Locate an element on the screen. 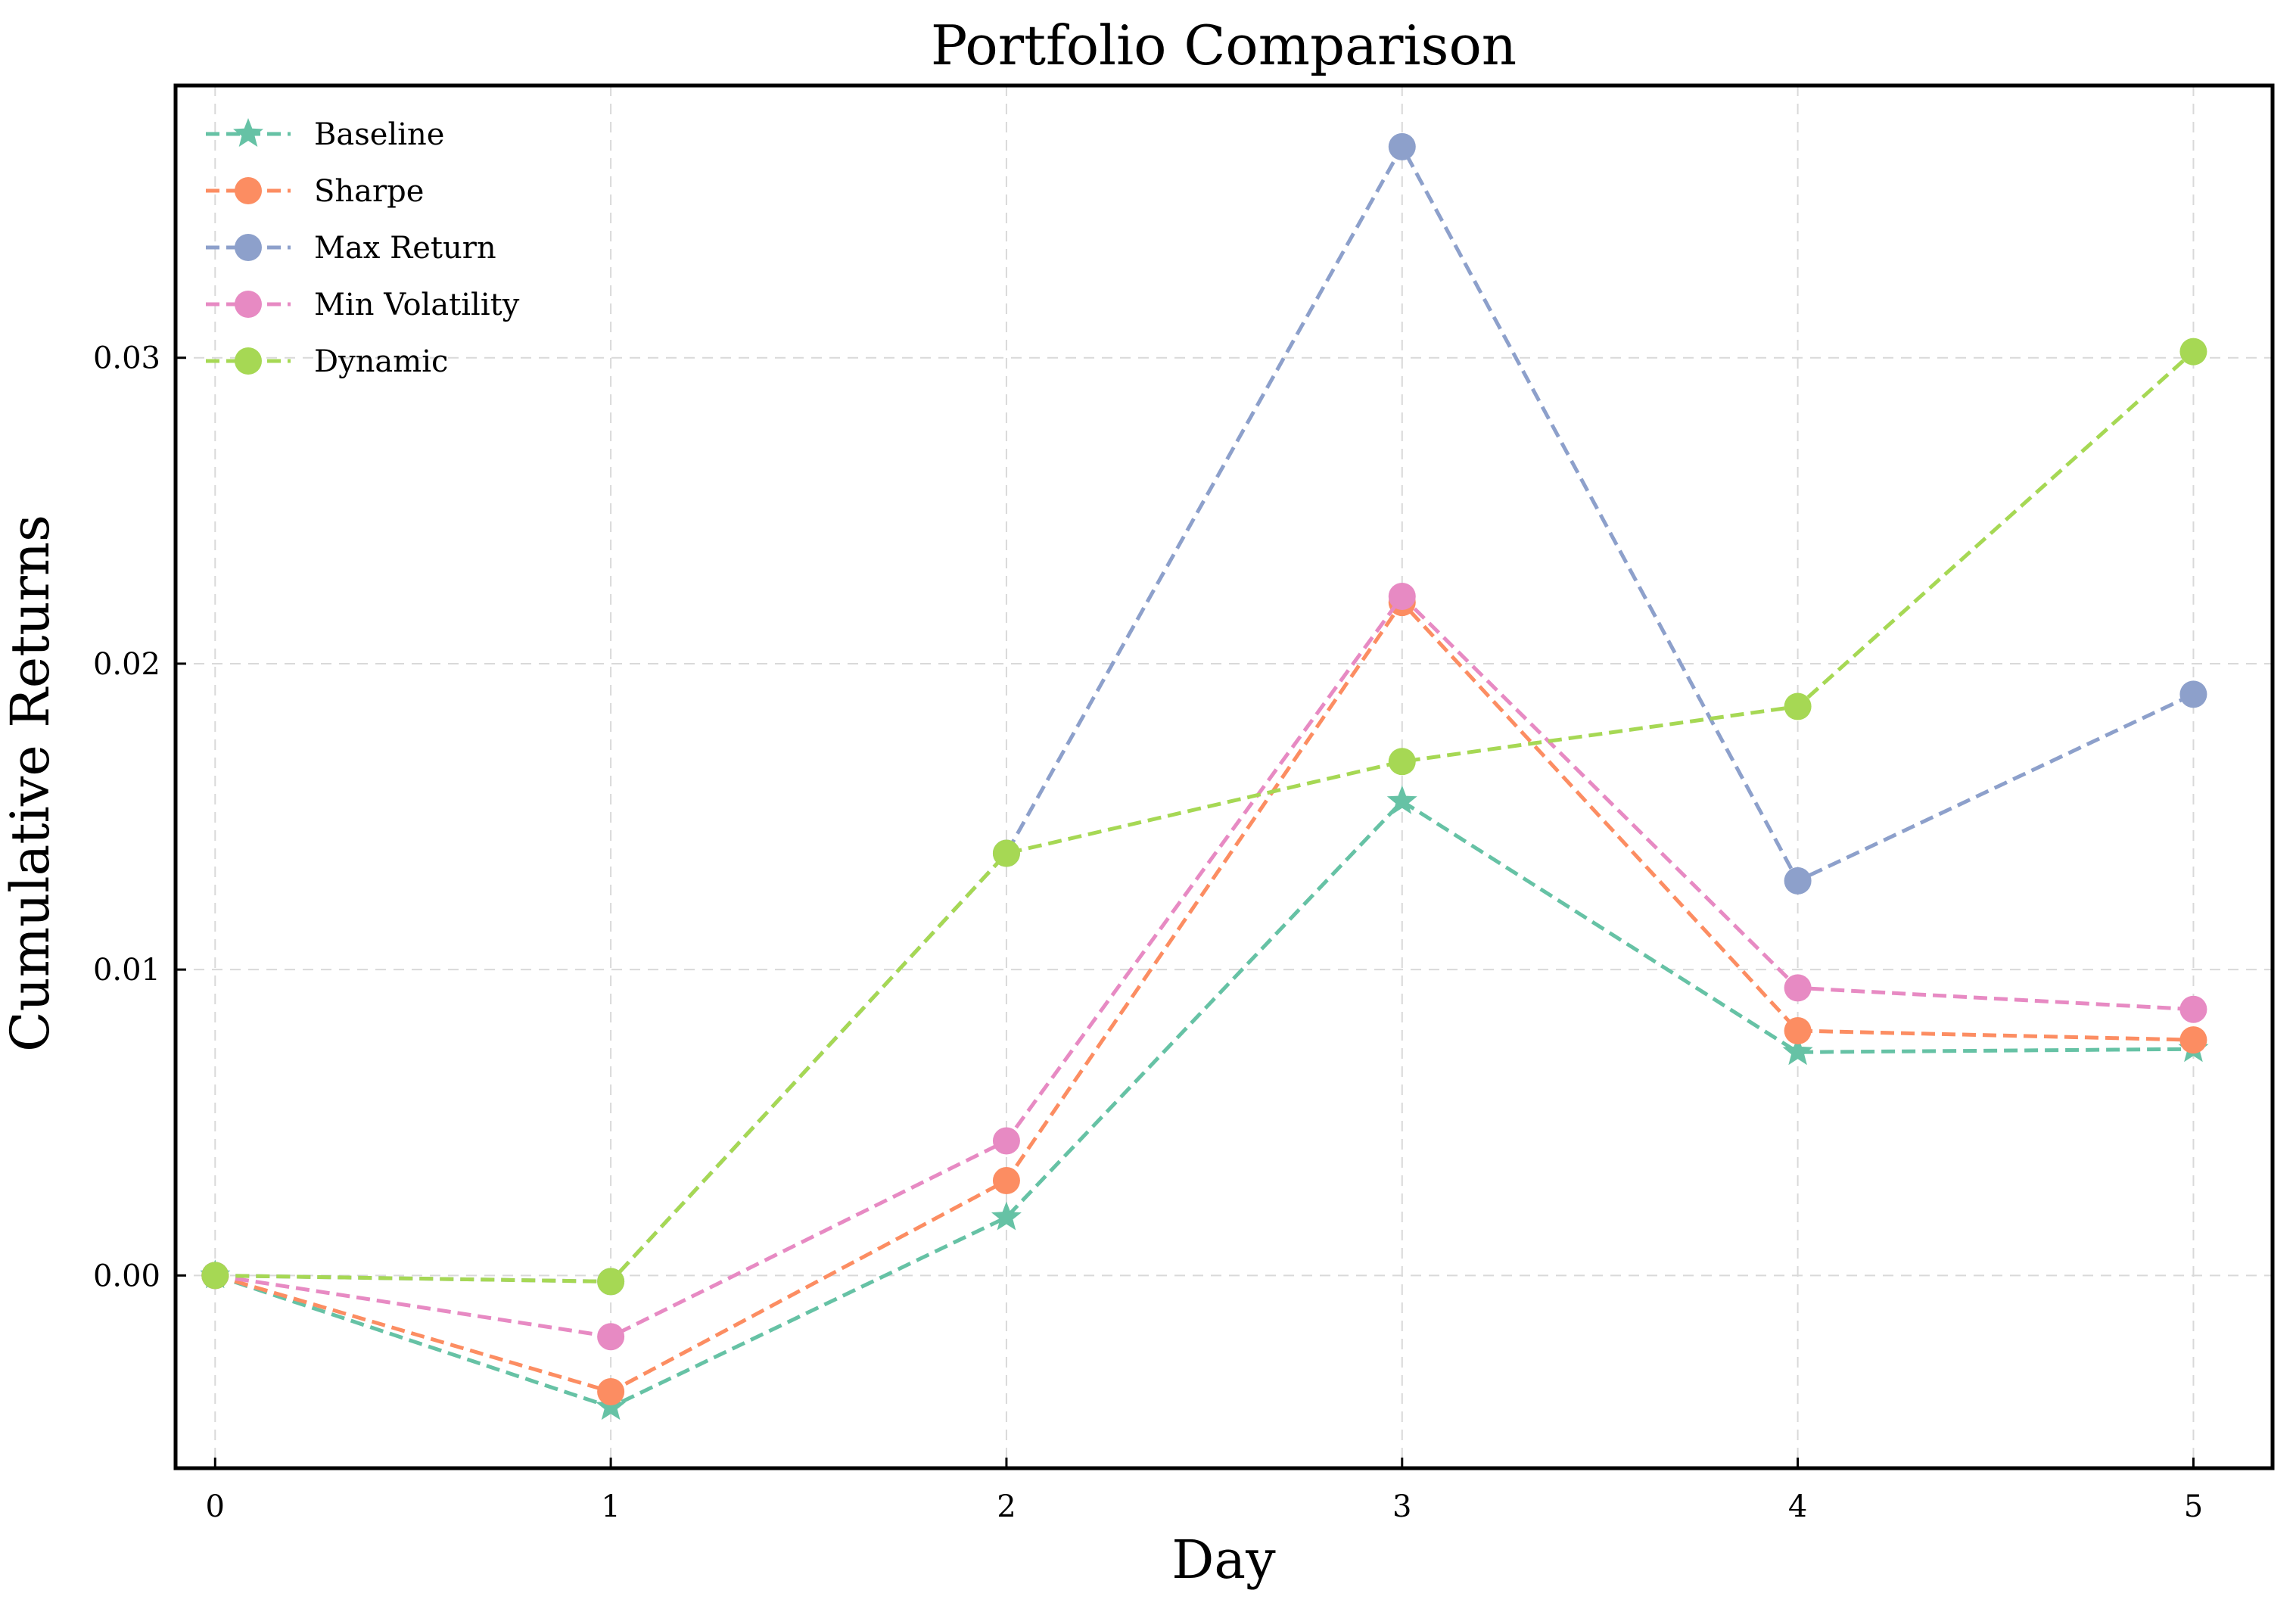 The width and height of the screenshot is (2296, 1615). legend-item-baseline: Baseline is located at coordinates (325, 134).